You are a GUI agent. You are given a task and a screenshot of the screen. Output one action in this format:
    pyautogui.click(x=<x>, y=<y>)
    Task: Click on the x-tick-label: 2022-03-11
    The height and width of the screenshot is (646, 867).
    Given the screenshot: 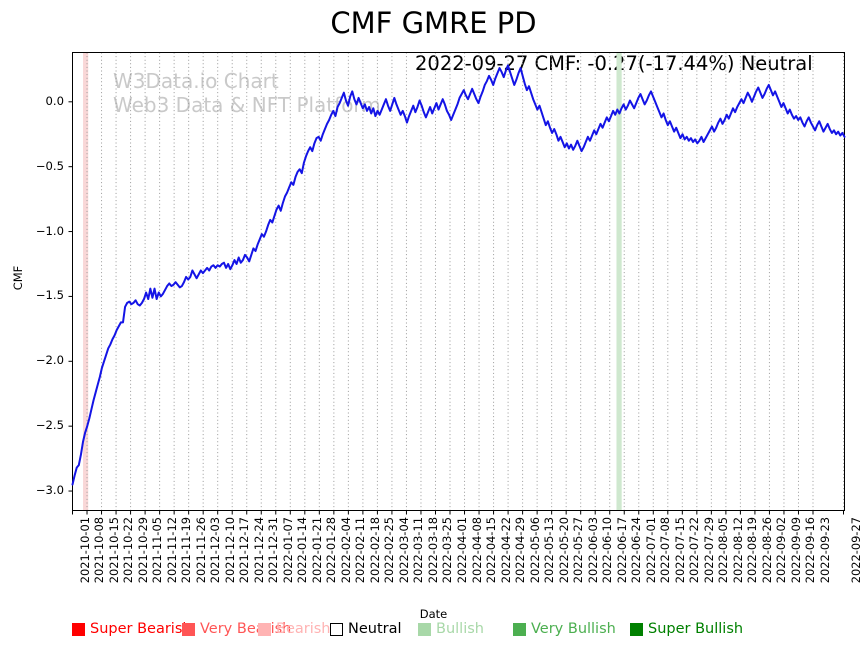 What is the action you would take?
    pyautogui.click(x=418, y=549)
    